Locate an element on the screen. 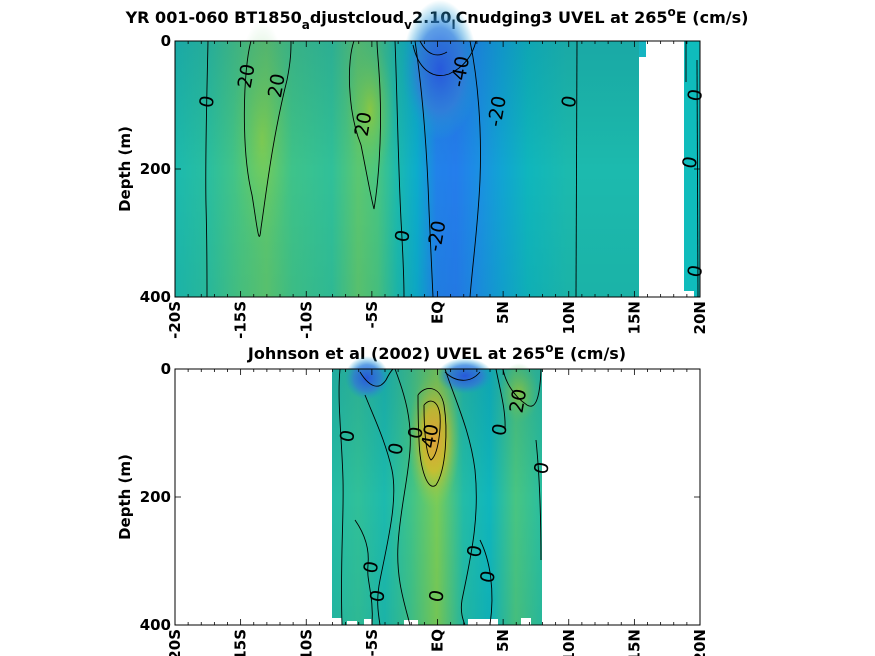 This screenshot has width=875, height=656. title-text-segment: a is located at coordinates (306, 25).